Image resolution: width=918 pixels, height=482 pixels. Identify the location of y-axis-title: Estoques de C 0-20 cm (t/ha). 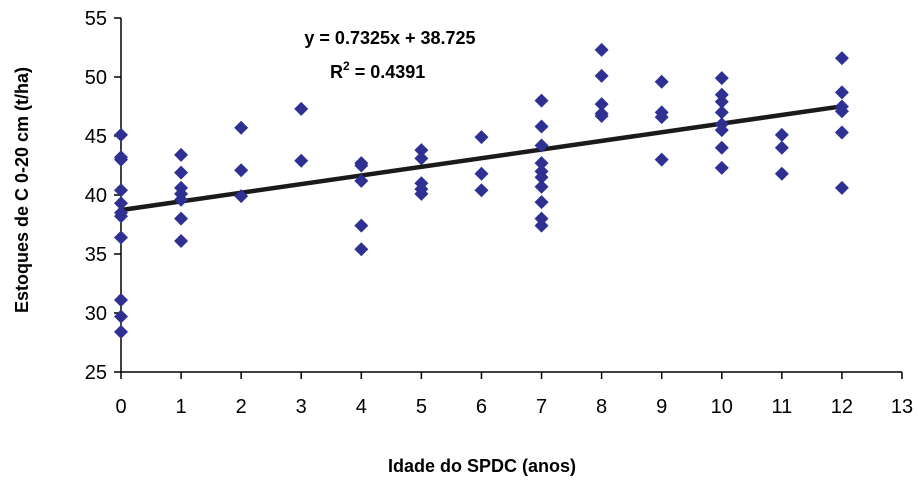
(22, 190).